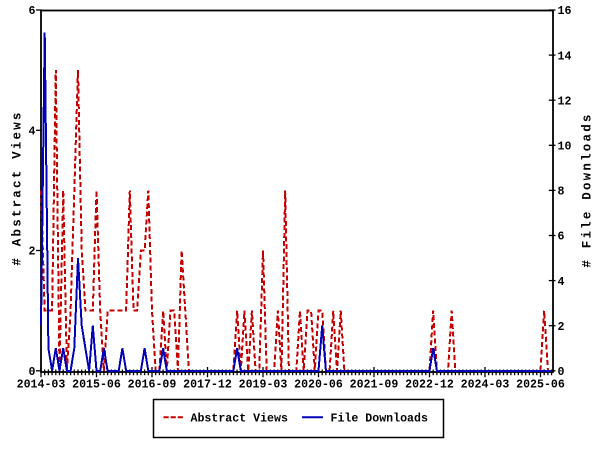 The height and width of the screenshot is (450, 600). I want to click on svg-text: File Downloads, so click(379, 418).